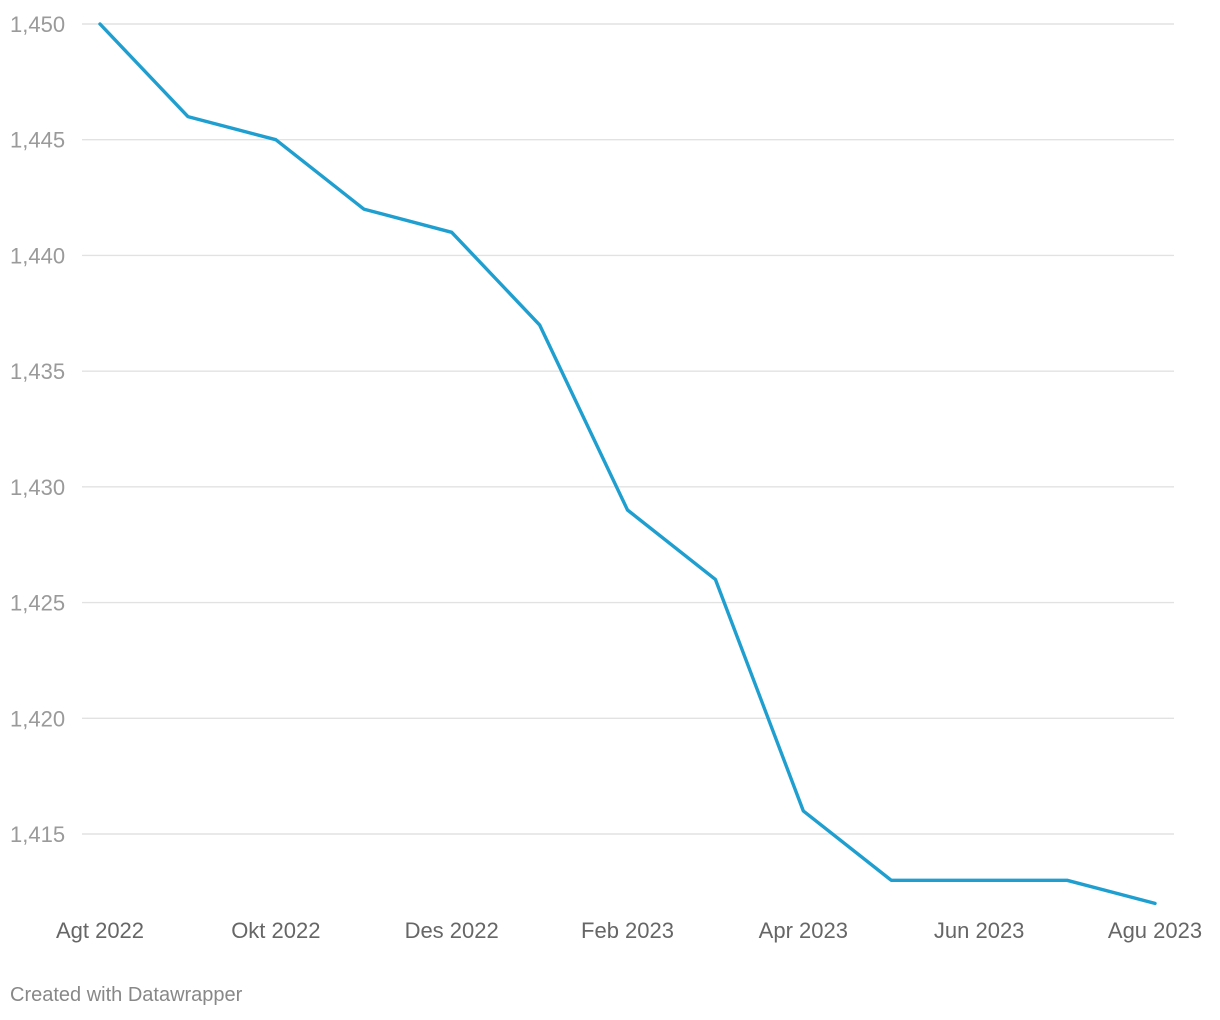 This screenshot has height=1020, width=1220. What do you see at coordinates (37, 487) in the screenshot?
I see `y-tick-label: 1,430` at bounding box center [37, 487].